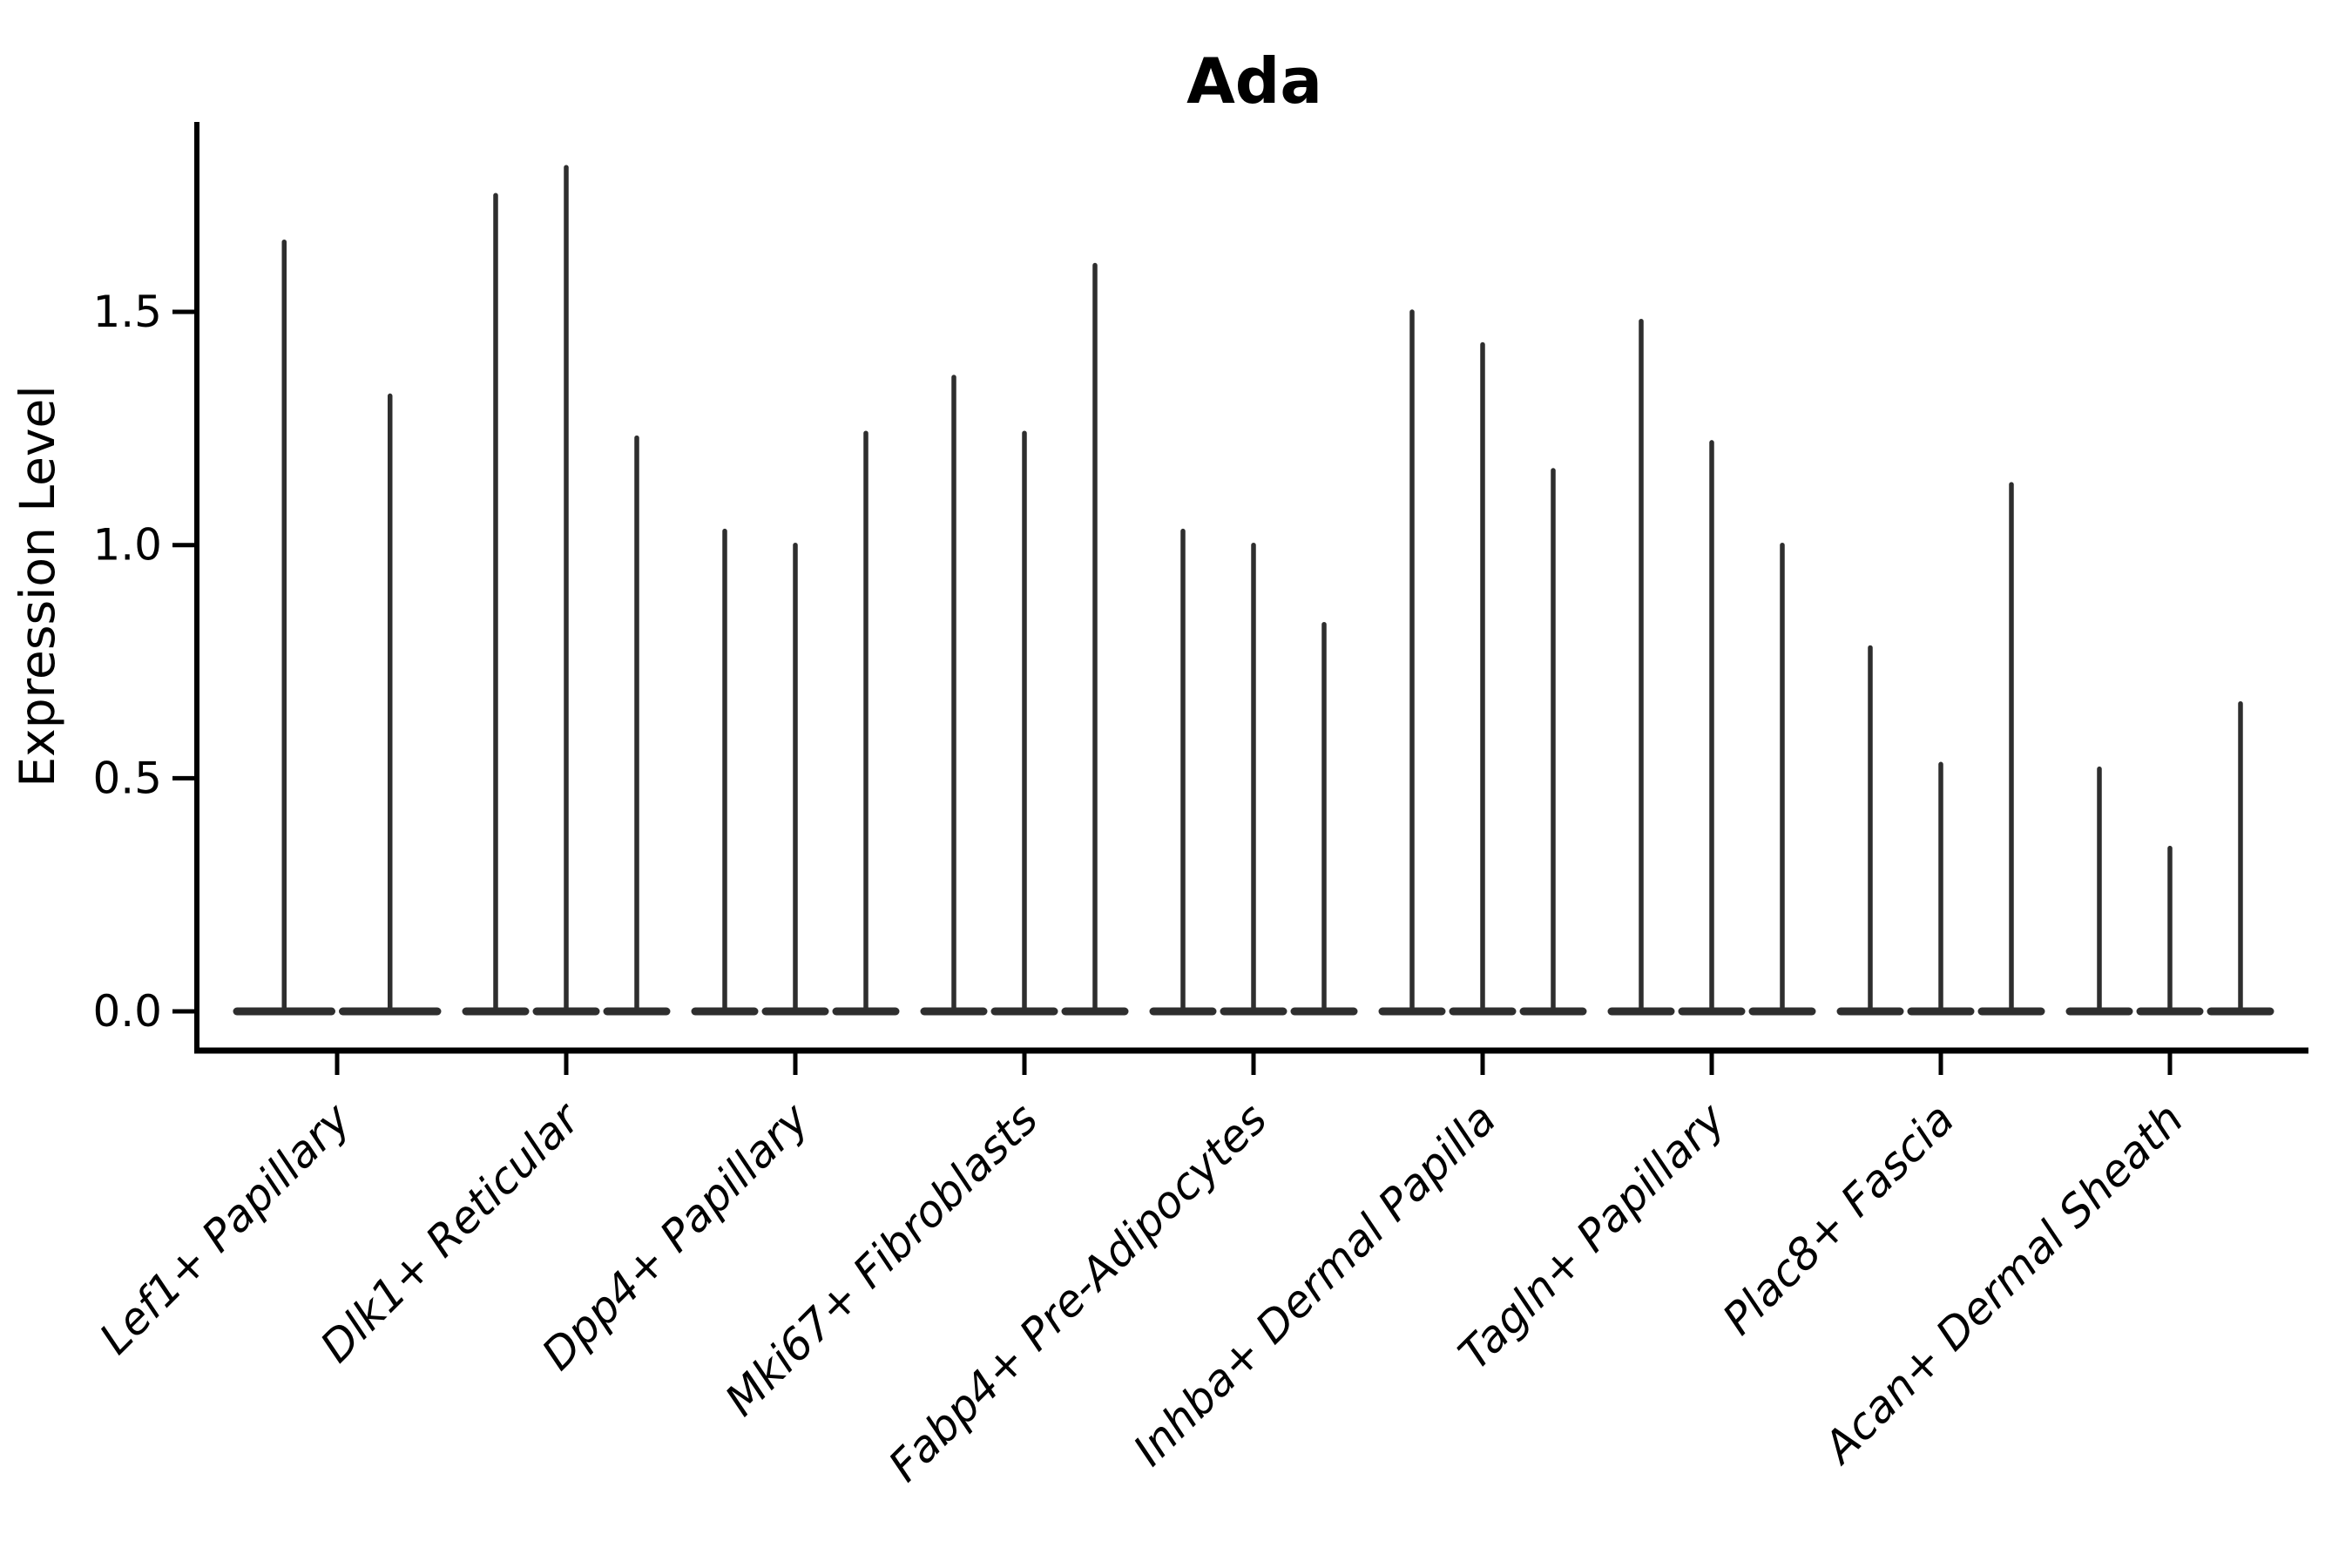 This screenshot has width=2352, height=1568. I want to click on y-tick-label: 1.5, so click(127, 312).